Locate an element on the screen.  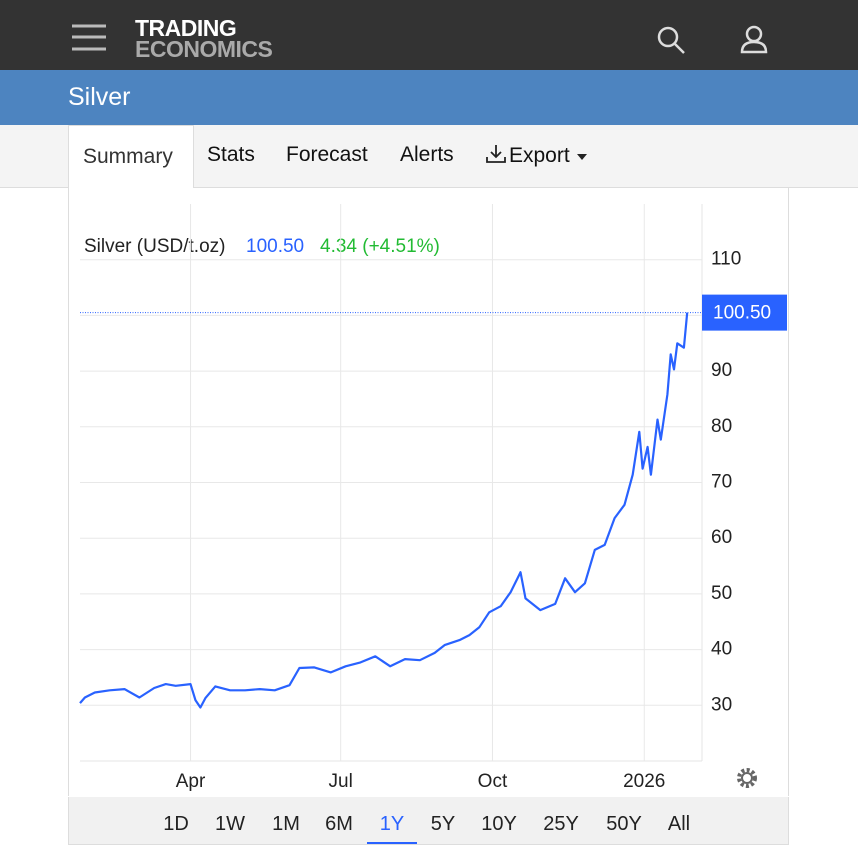
settings-icon is located at coordinates (747, 778).